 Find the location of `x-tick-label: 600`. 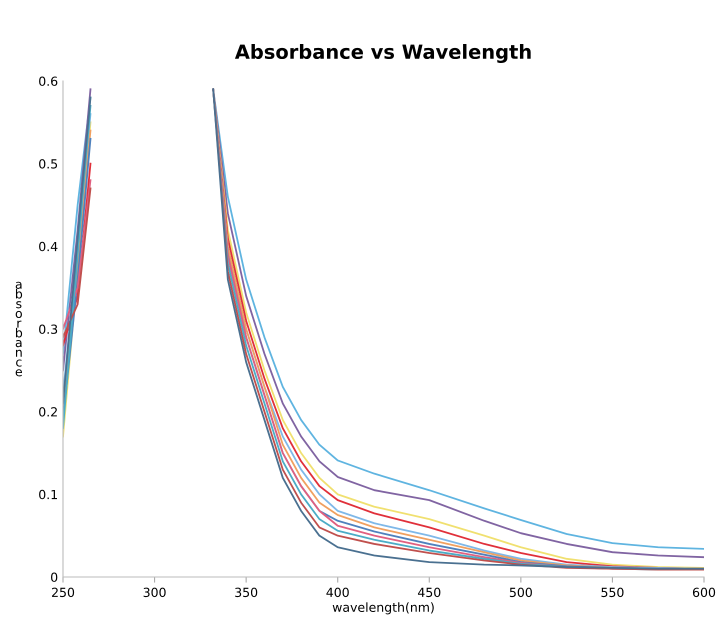

x-tick-label: 600 is located at coordinates (704, 593).